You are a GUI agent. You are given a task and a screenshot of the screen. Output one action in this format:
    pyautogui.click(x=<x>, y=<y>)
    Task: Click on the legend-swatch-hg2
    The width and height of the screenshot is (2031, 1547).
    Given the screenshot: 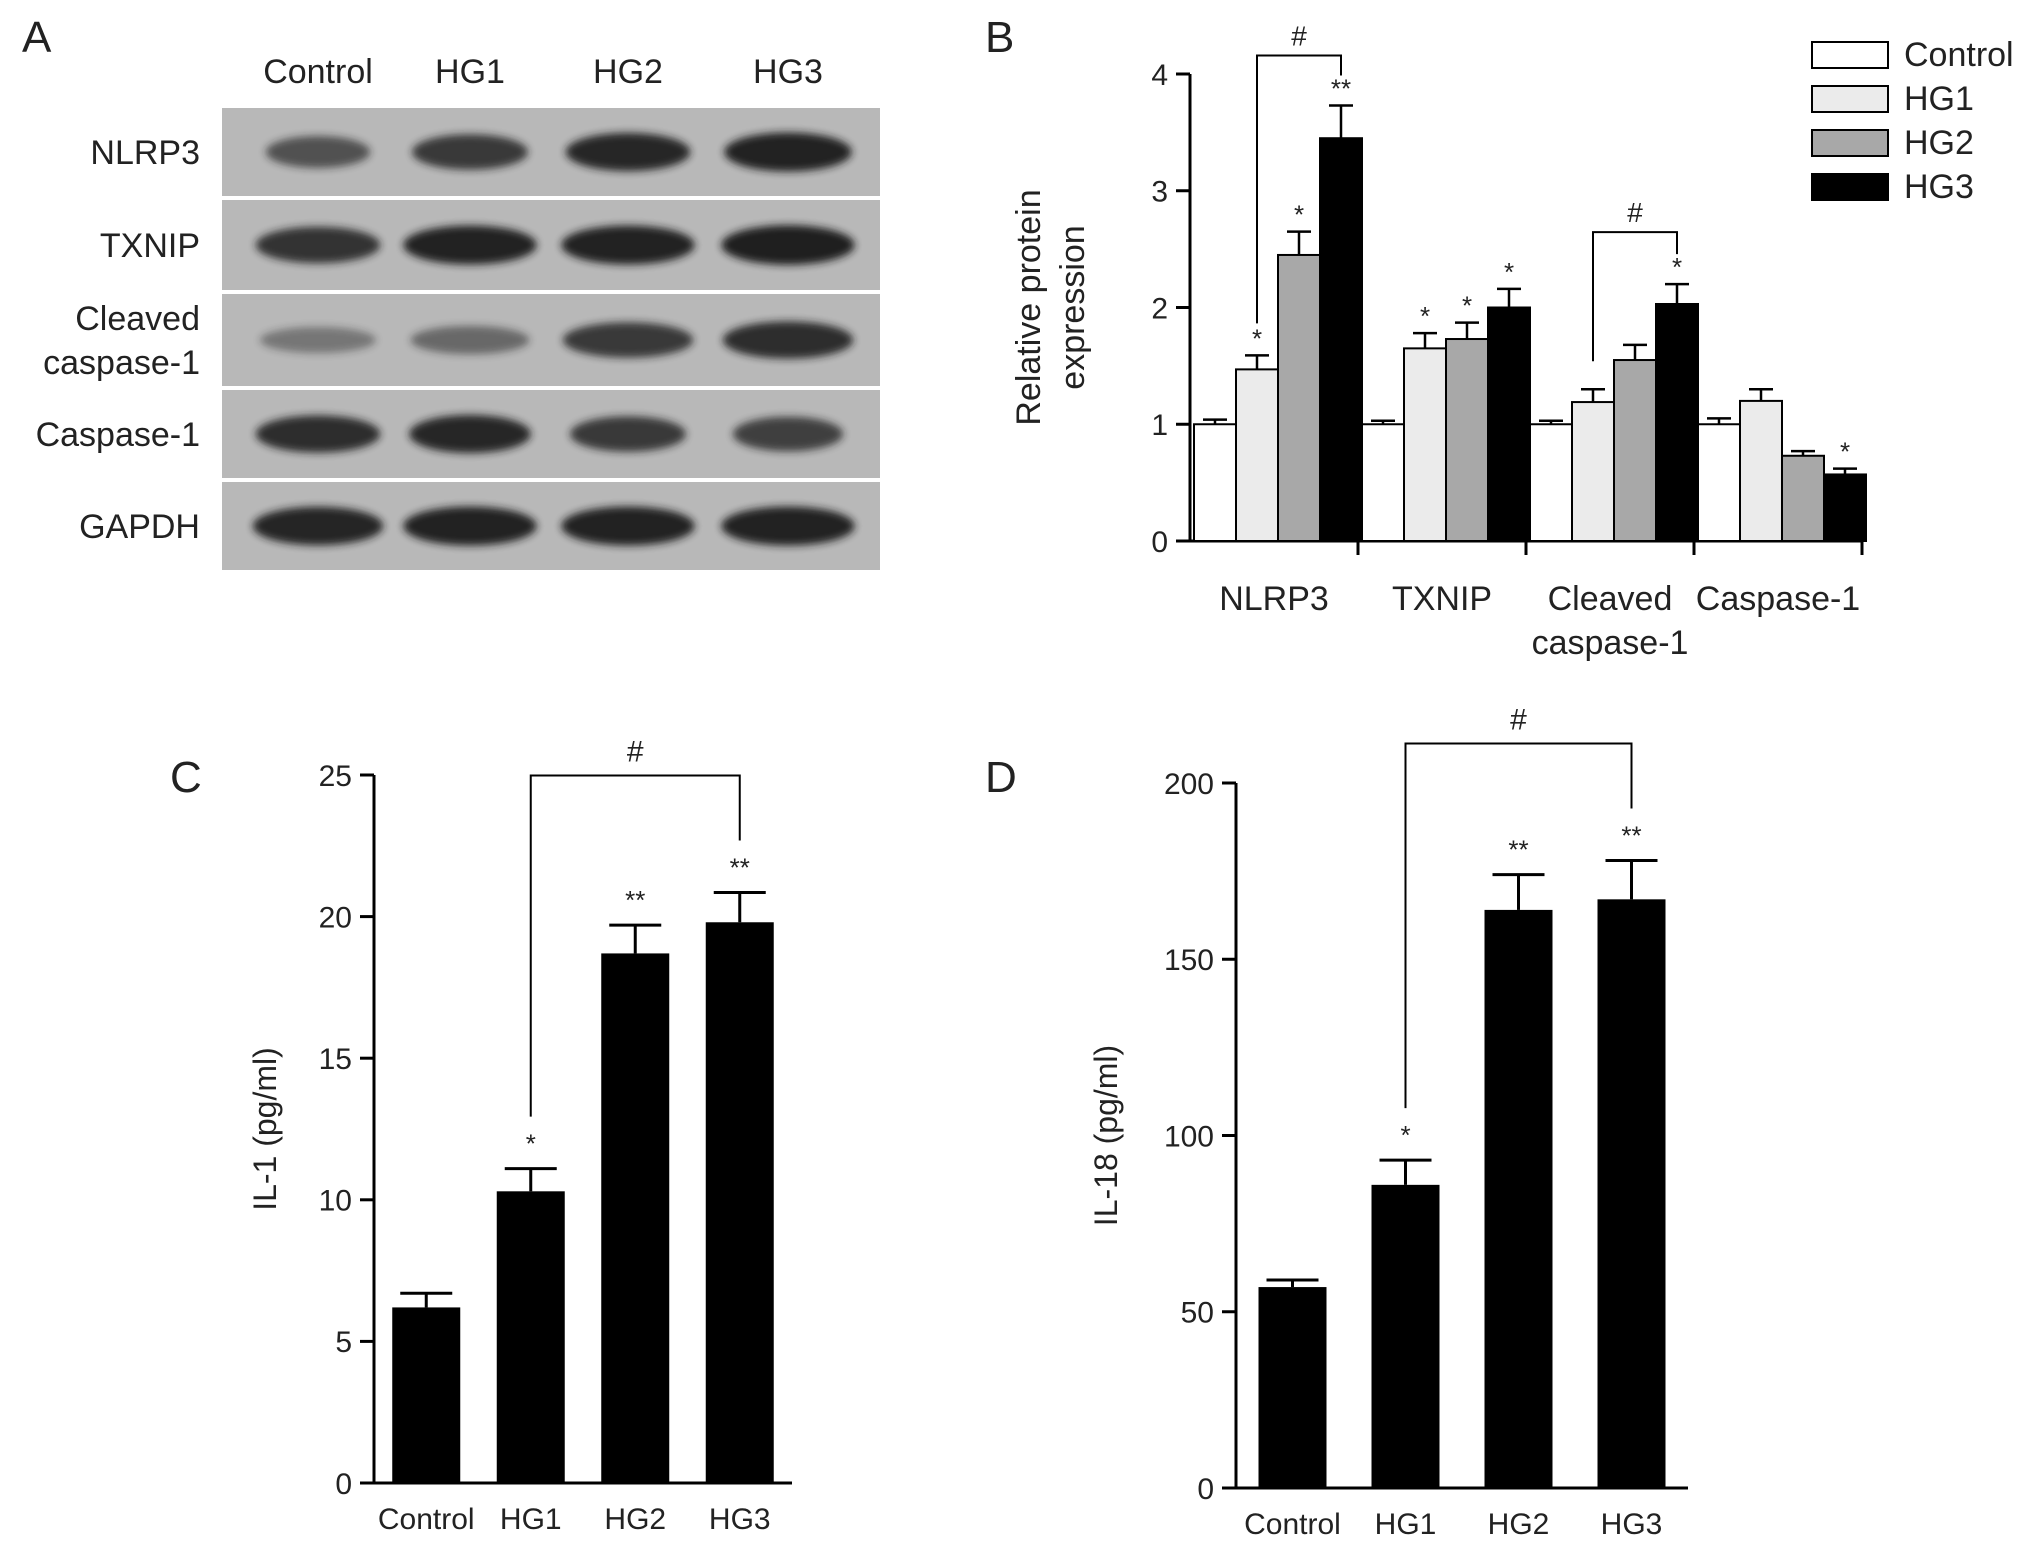 What is the action you would take?
    pyautogui.click(x=1850, y=143)
    